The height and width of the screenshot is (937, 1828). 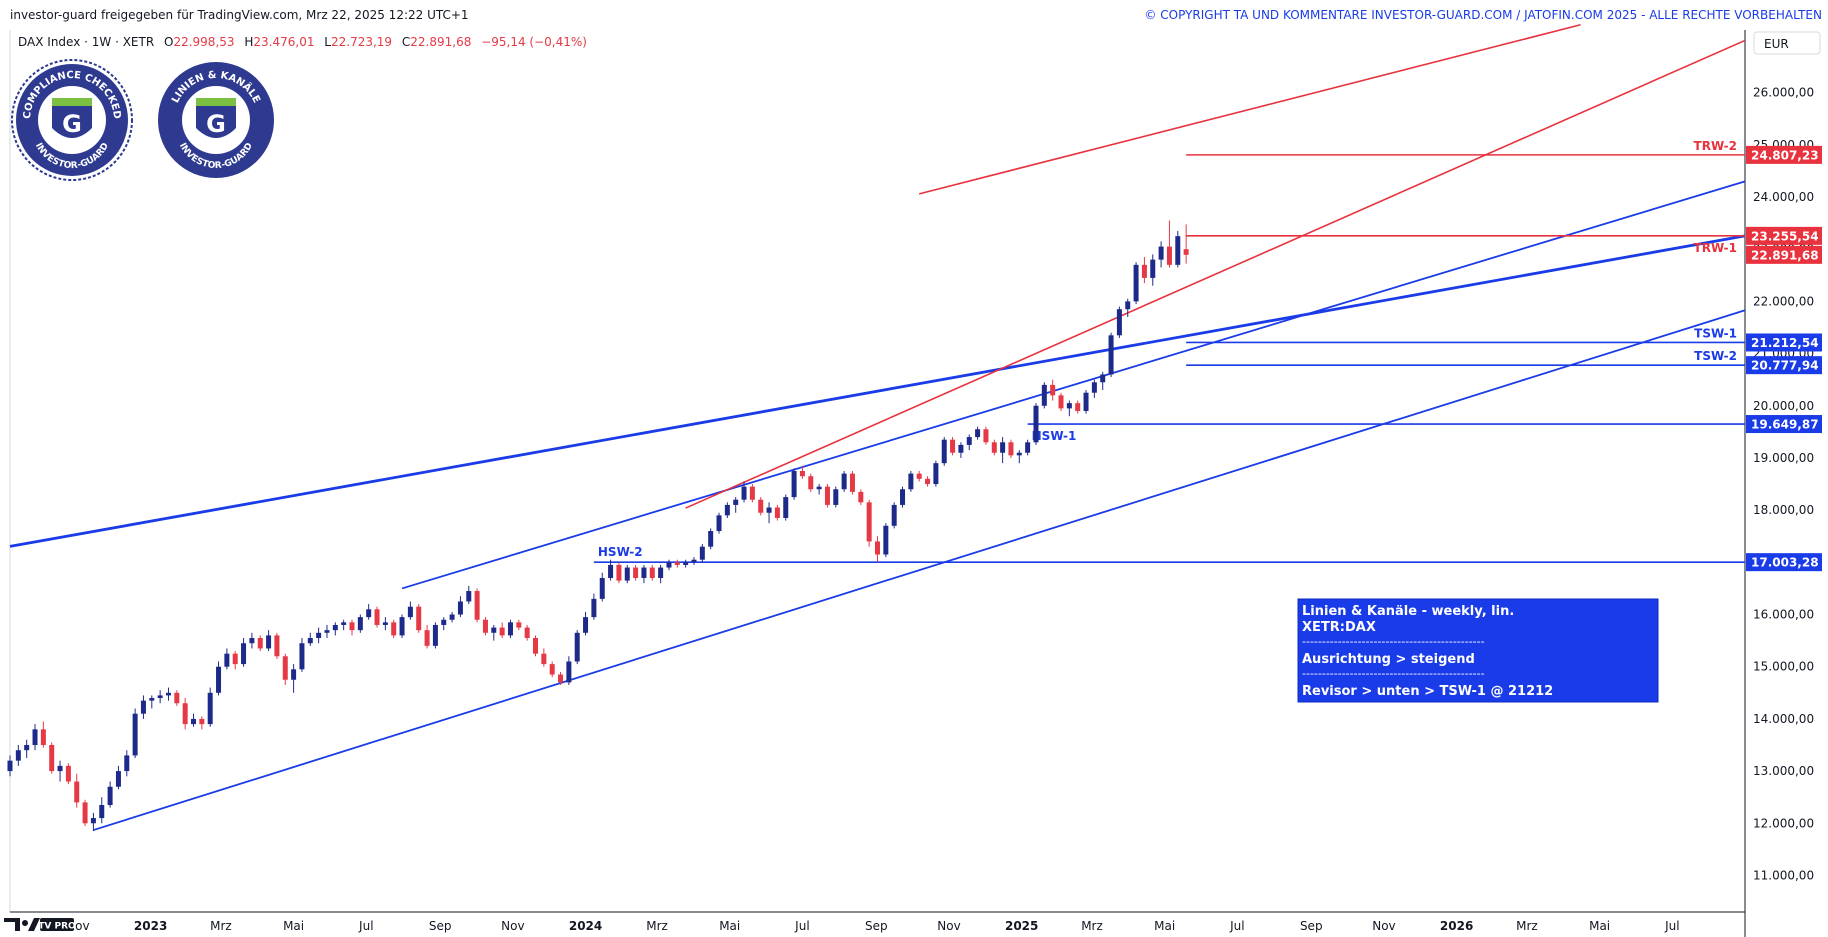 What do you see at coordinates (1715, 248) in the screenshot?
I see `level-label-trw-1: TRW-1` at bounding box center [1715, 248].